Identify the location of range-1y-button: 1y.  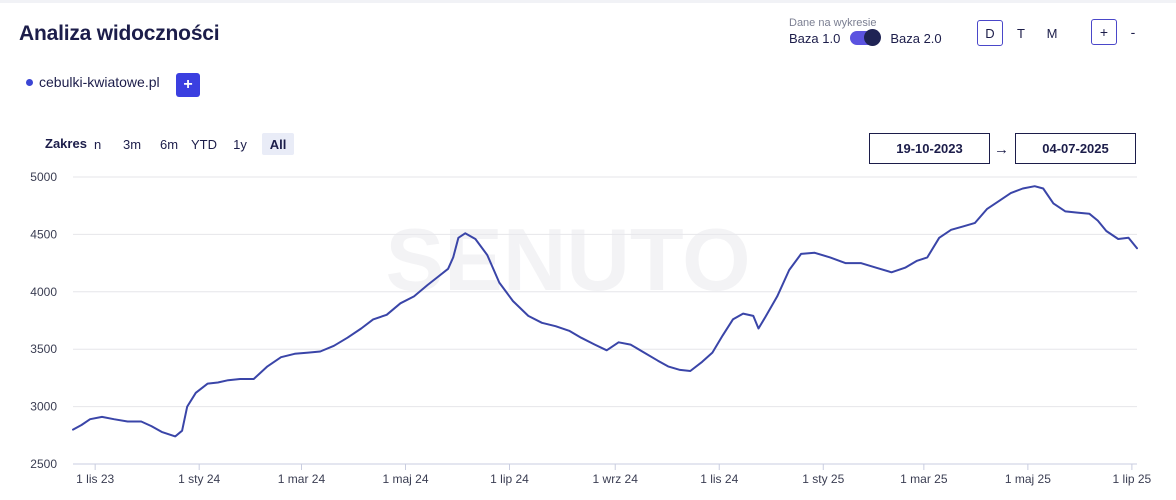
(240, 144).